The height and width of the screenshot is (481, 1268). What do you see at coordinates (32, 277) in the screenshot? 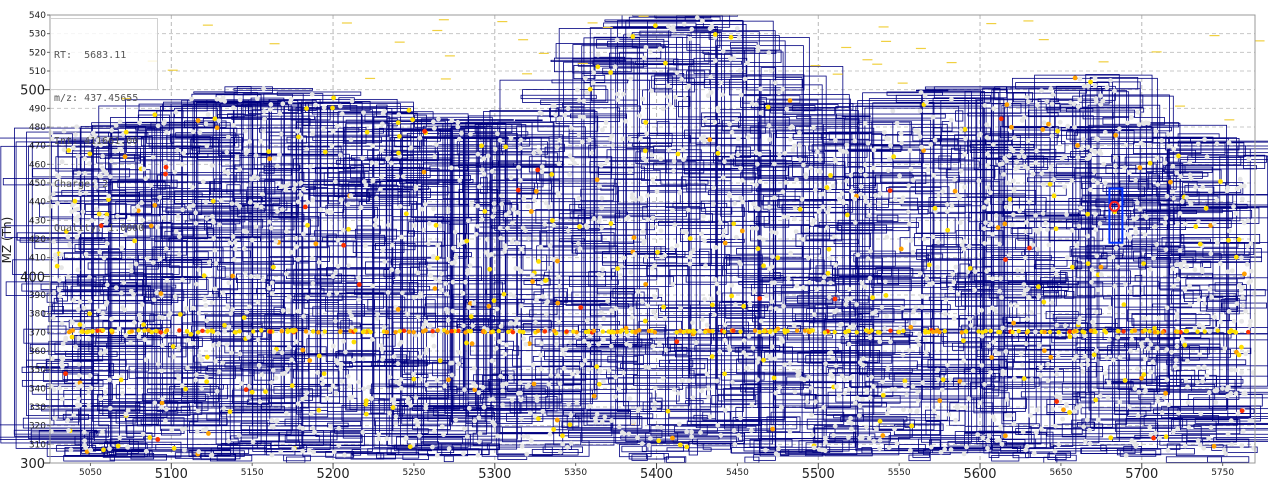
I see `y-tick-label: 400` at bounding box center [32, 277].